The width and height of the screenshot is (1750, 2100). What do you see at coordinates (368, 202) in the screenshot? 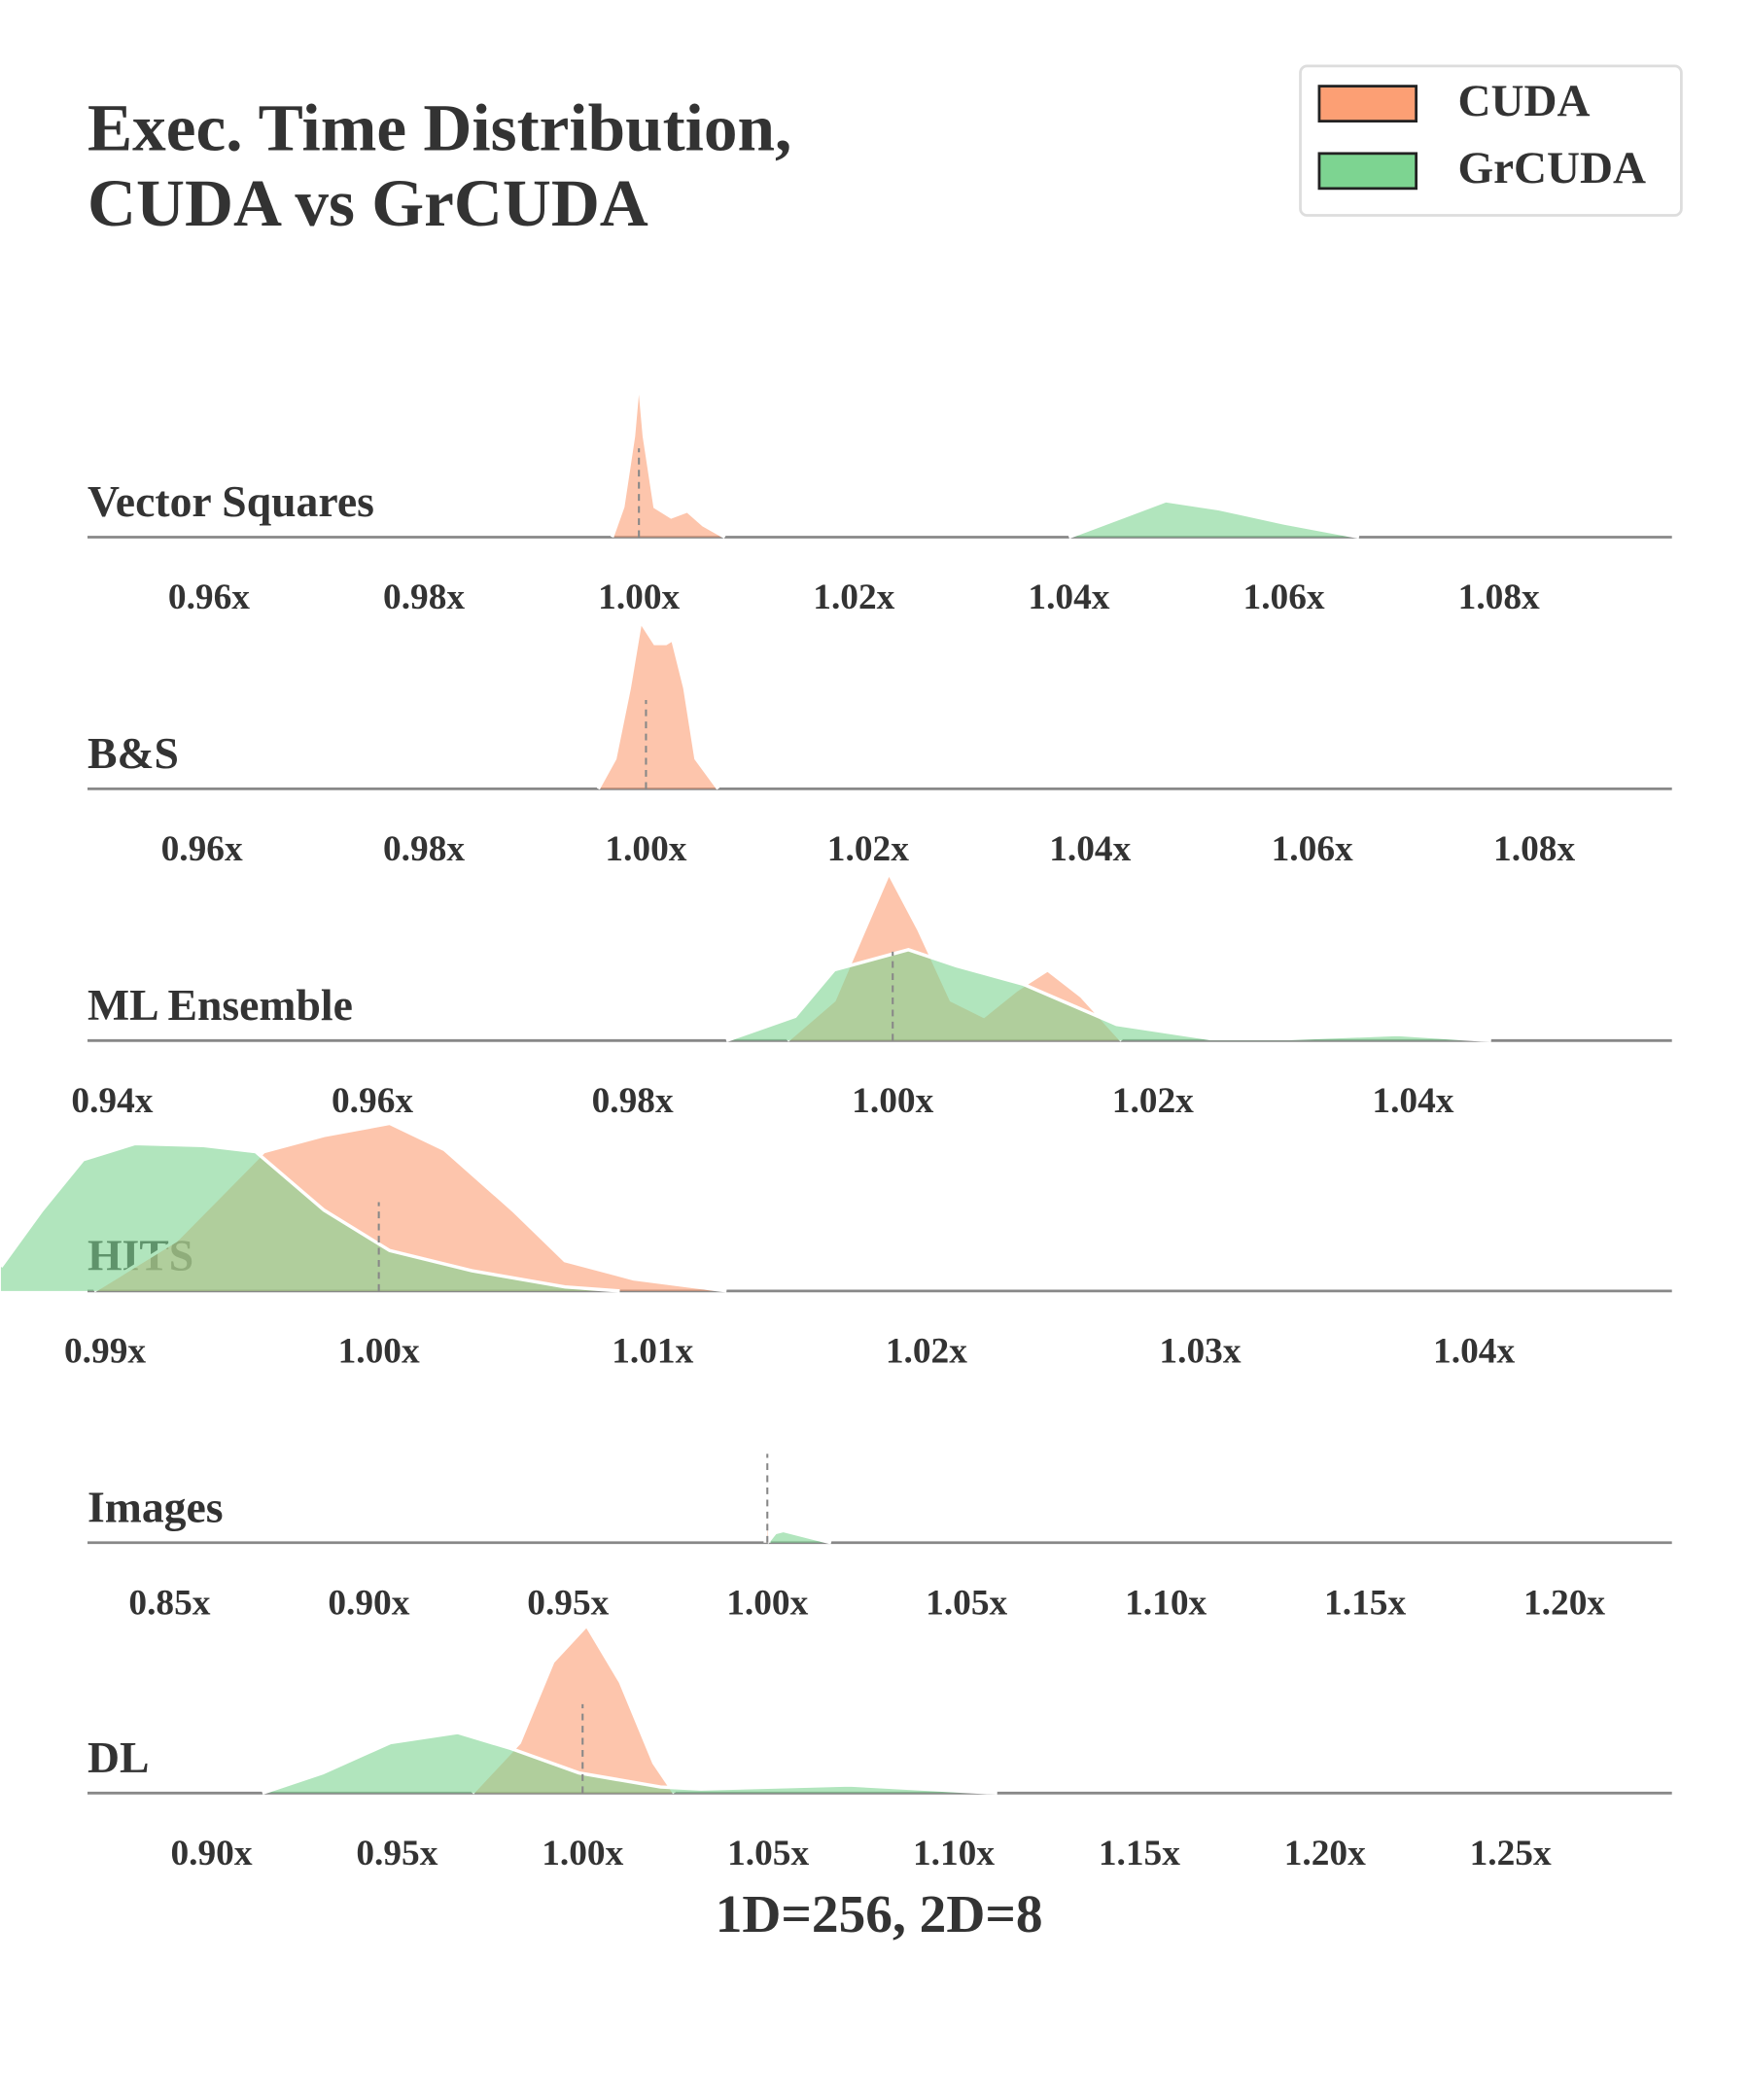
I see `chart-title: CUDA vs GrCUDA` at bounding box center [368, 202].